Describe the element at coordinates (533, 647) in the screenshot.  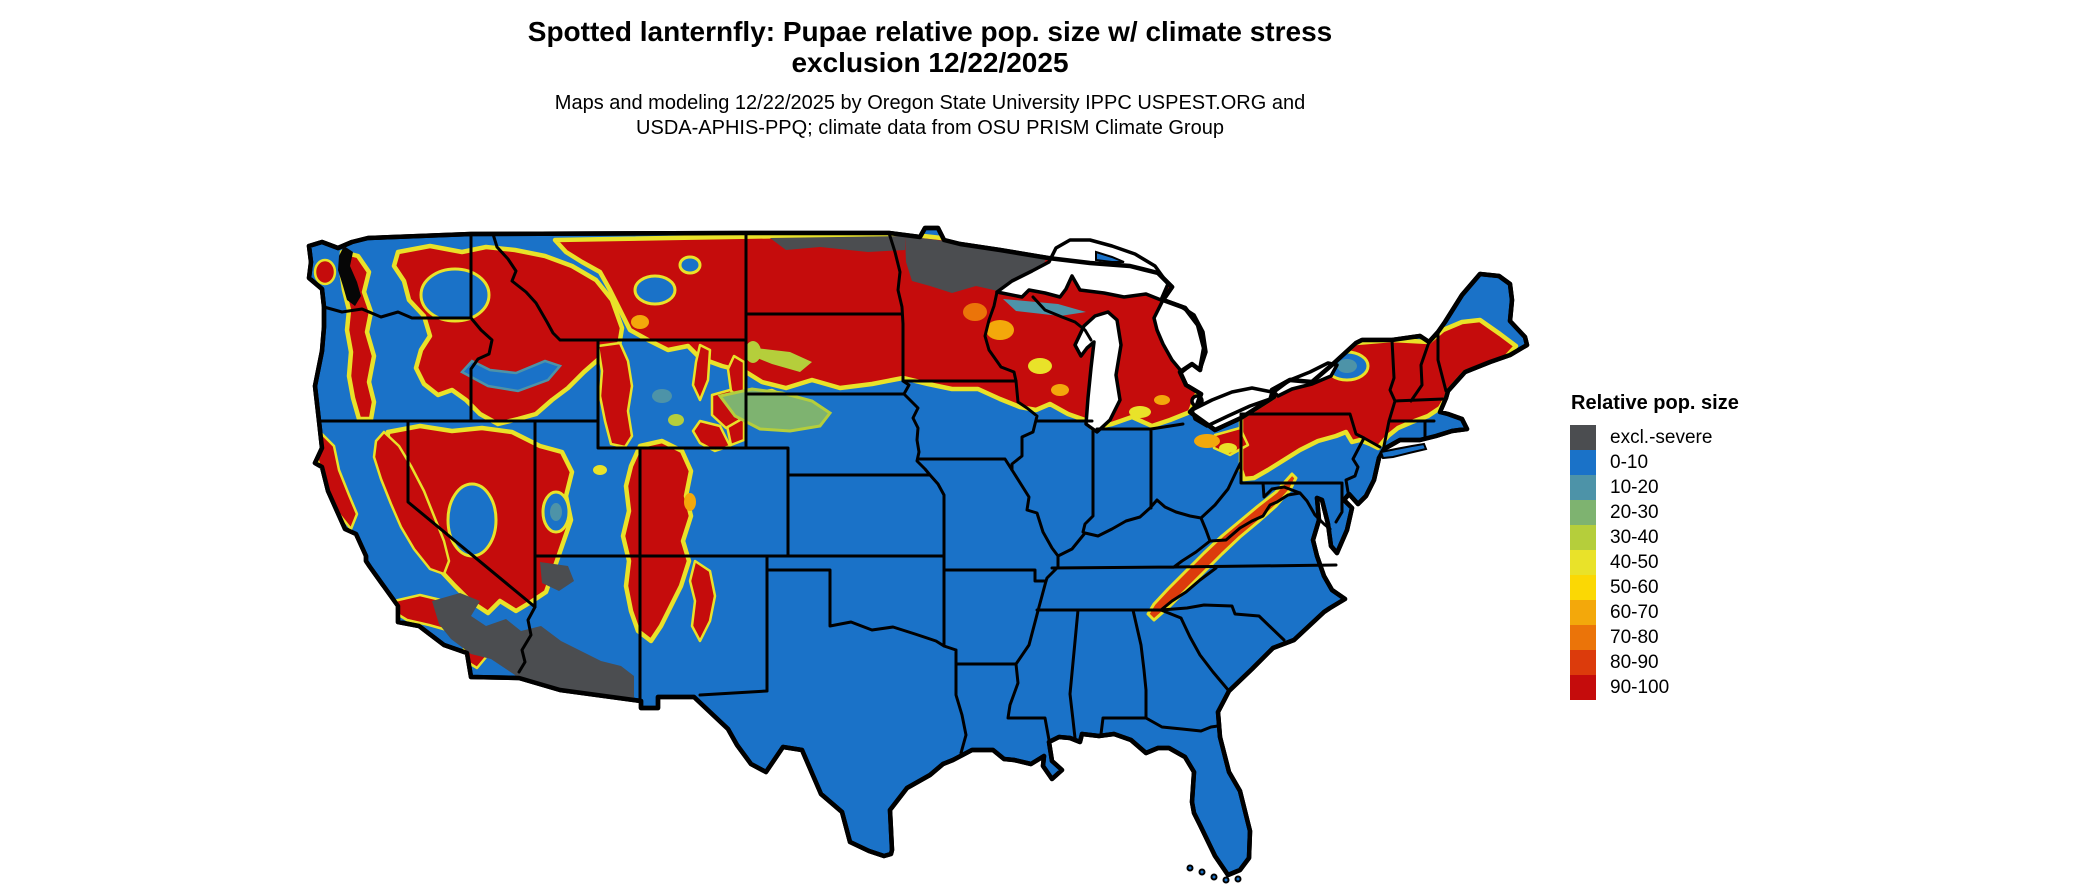
I see `raster-gray-arizona-desert` at that location.